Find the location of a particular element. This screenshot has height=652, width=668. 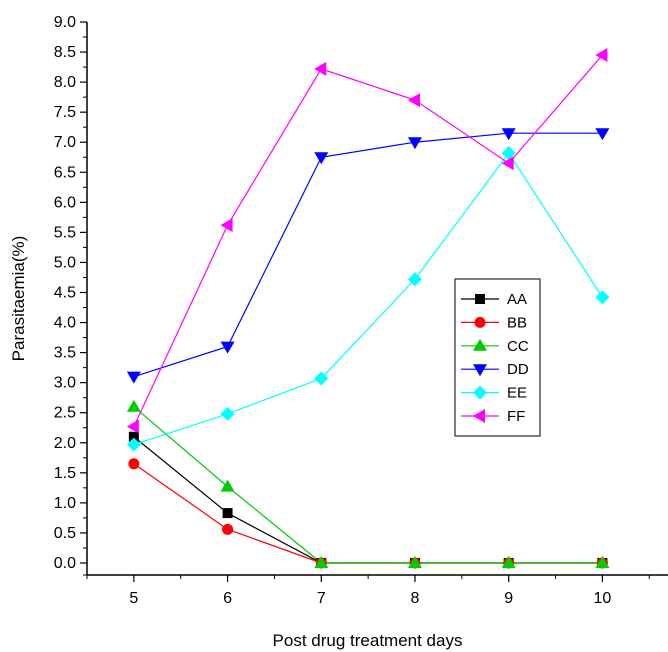

y-tick-label: 7.5 is located at coordinates (65, 112).